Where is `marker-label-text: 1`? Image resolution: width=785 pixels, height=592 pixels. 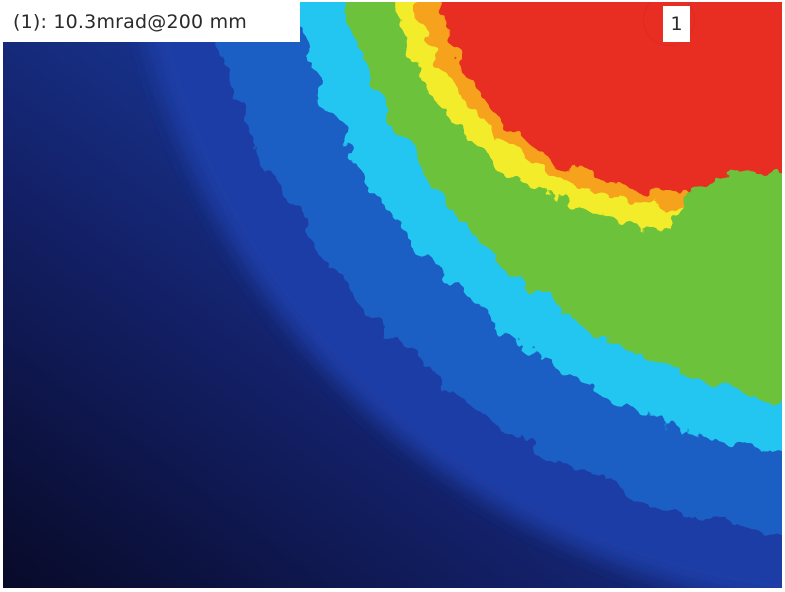 marker-label-text: 1 is located at coordinates (676, 24).